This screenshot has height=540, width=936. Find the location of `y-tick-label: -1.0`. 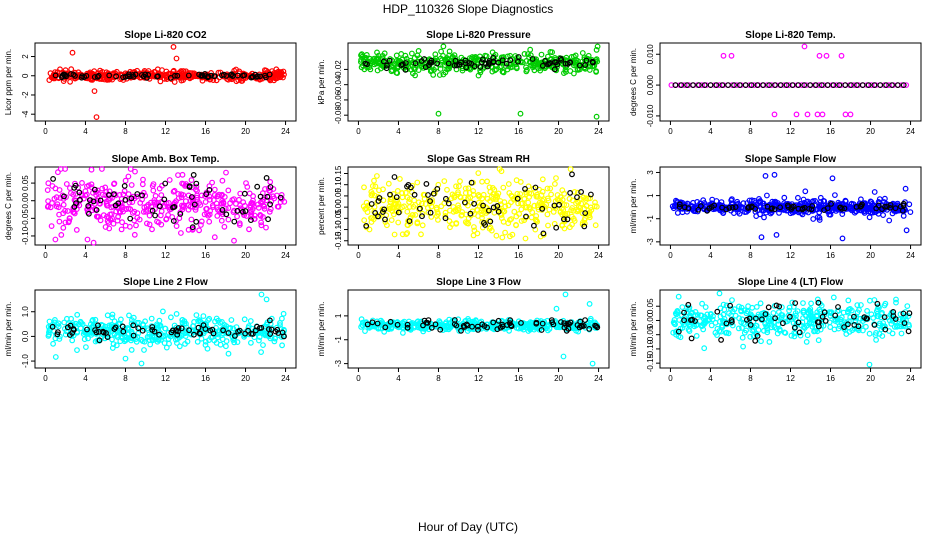

y-tick-label: -1.0 is located at coordinates (25, 361).